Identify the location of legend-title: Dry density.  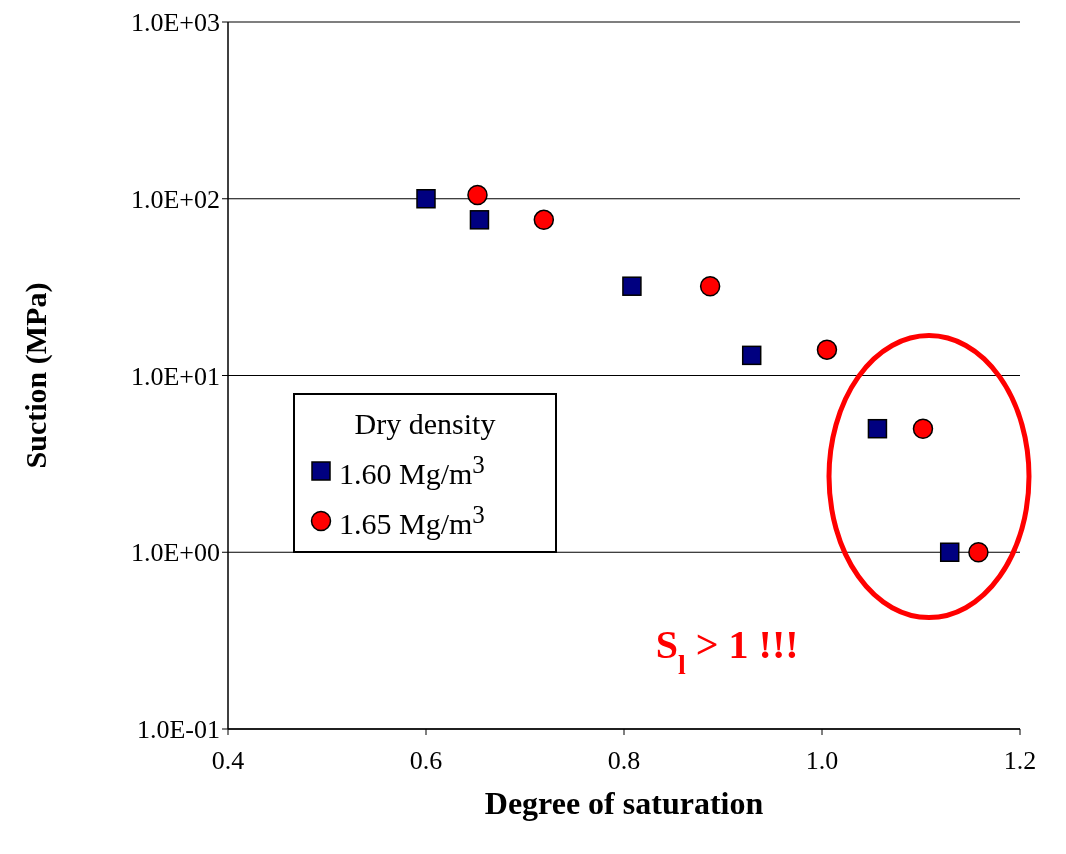
(425, 424).